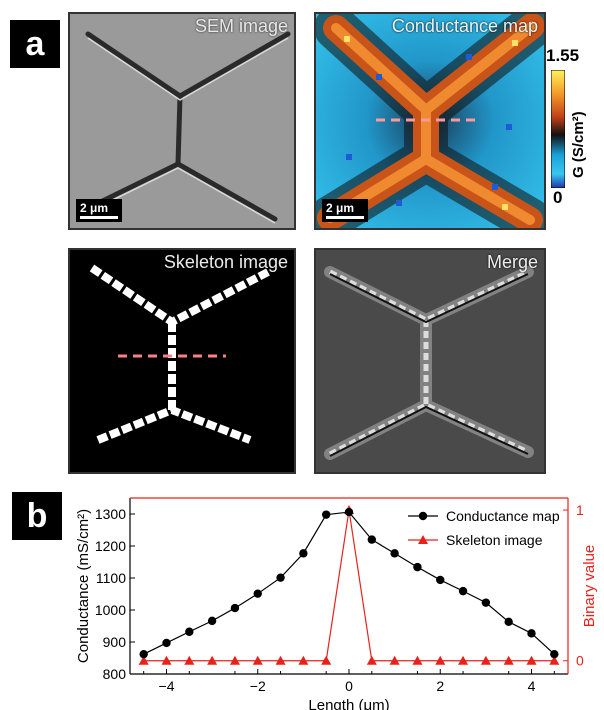  I want to click on y-tick-label: 1200, so click(110, 546).